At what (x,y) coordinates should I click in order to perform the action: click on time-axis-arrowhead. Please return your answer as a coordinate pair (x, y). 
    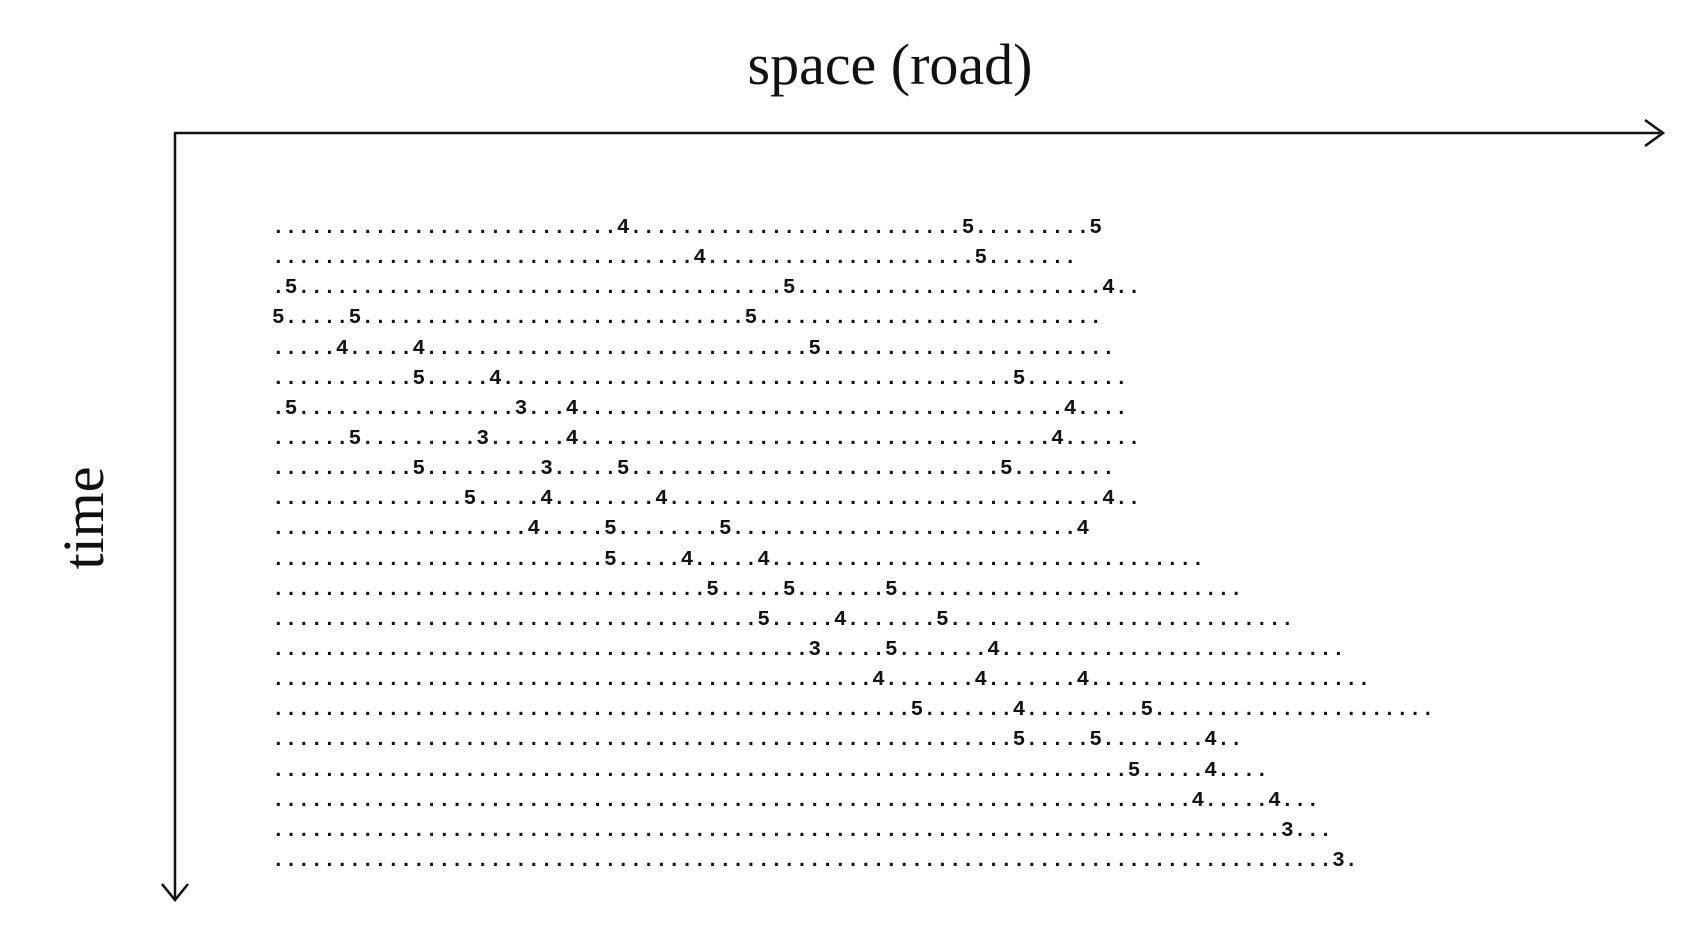
    Looking at the image, I should click on (175, 892).